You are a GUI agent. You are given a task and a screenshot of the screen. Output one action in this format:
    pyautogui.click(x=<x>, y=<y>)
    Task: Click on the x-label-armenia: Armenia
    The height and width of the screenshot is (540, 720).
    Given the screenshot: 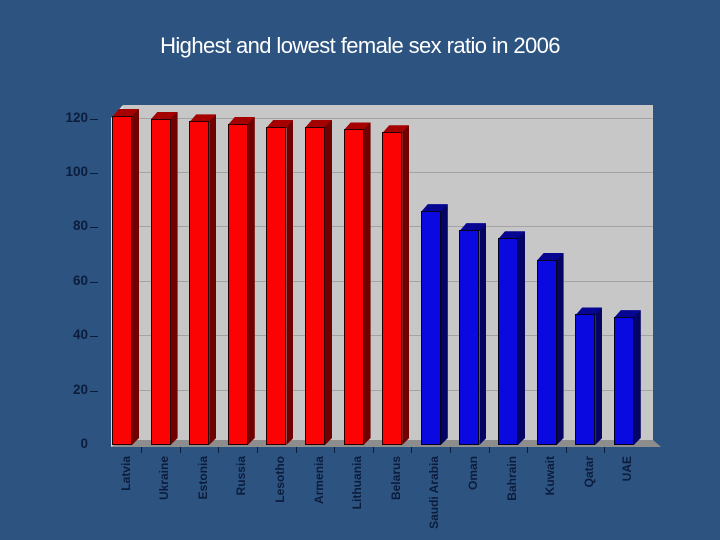 What is the action you would take?
    pyautogui.click(x=318, y=480)
    